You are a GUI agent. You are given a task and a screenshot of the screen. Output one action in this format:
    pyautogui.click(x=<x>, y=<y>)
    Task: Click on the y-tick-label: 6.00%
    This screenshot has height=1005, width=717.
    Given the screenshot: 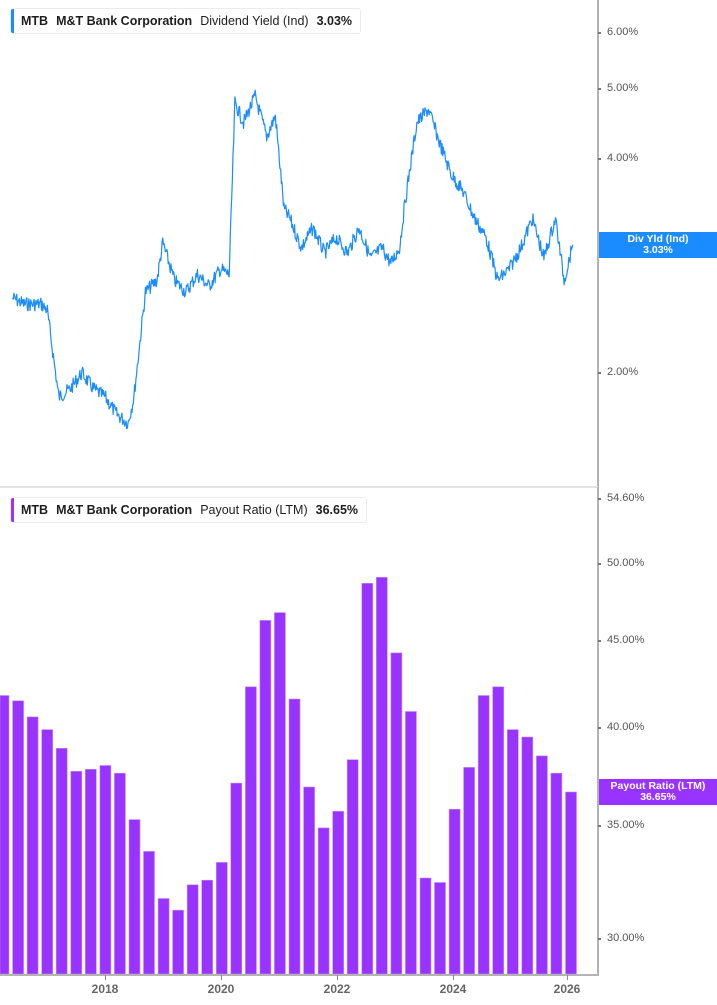 What is the action you would take?
    pyautogui.click(x=623, y=32)
    